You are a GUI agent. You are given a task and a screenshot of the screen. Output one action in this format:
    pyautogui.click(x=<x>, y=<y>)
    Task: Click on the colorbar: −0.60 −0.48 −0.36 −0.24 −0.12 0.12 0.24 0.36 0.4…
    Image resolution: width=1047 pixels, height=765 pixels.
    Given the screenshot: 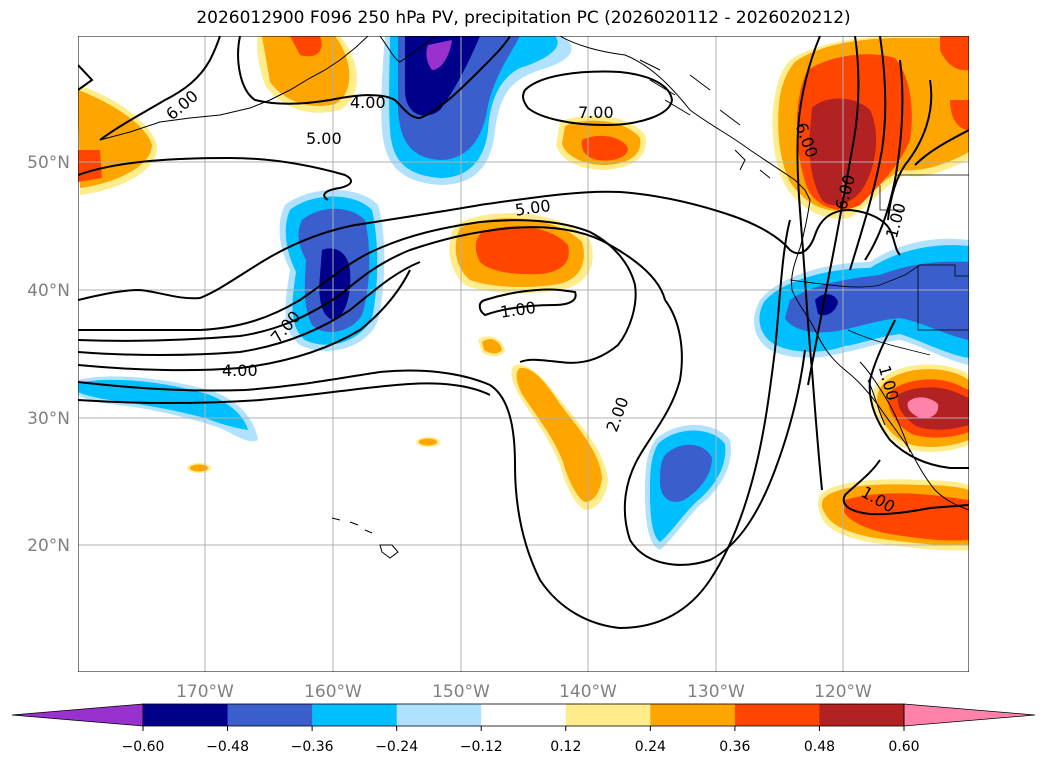 What is the action you would take?
    pyautogui.click(x=523, y=729)
    